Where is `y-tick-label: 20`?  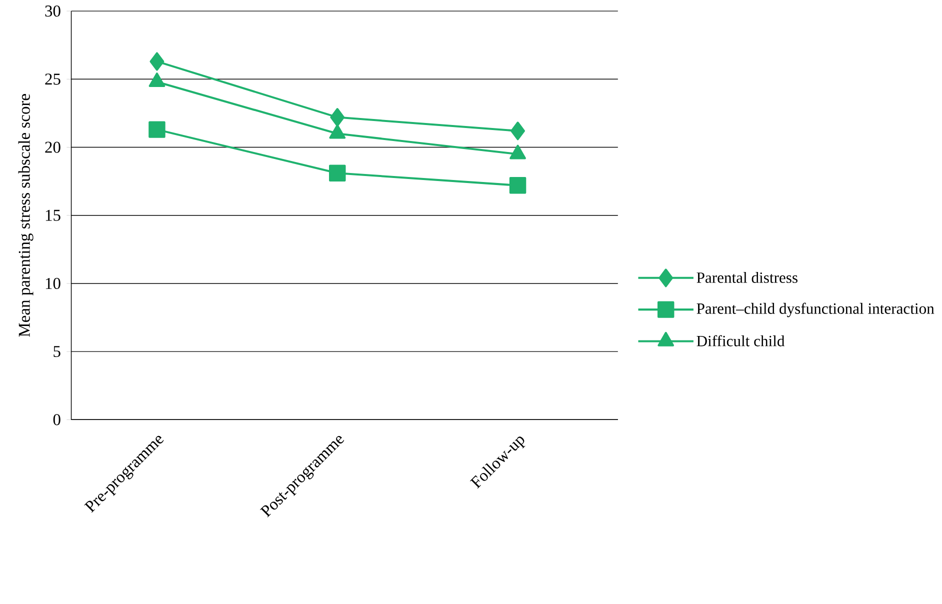
y-tick-label: 20 is located at coordinates (52, 148).